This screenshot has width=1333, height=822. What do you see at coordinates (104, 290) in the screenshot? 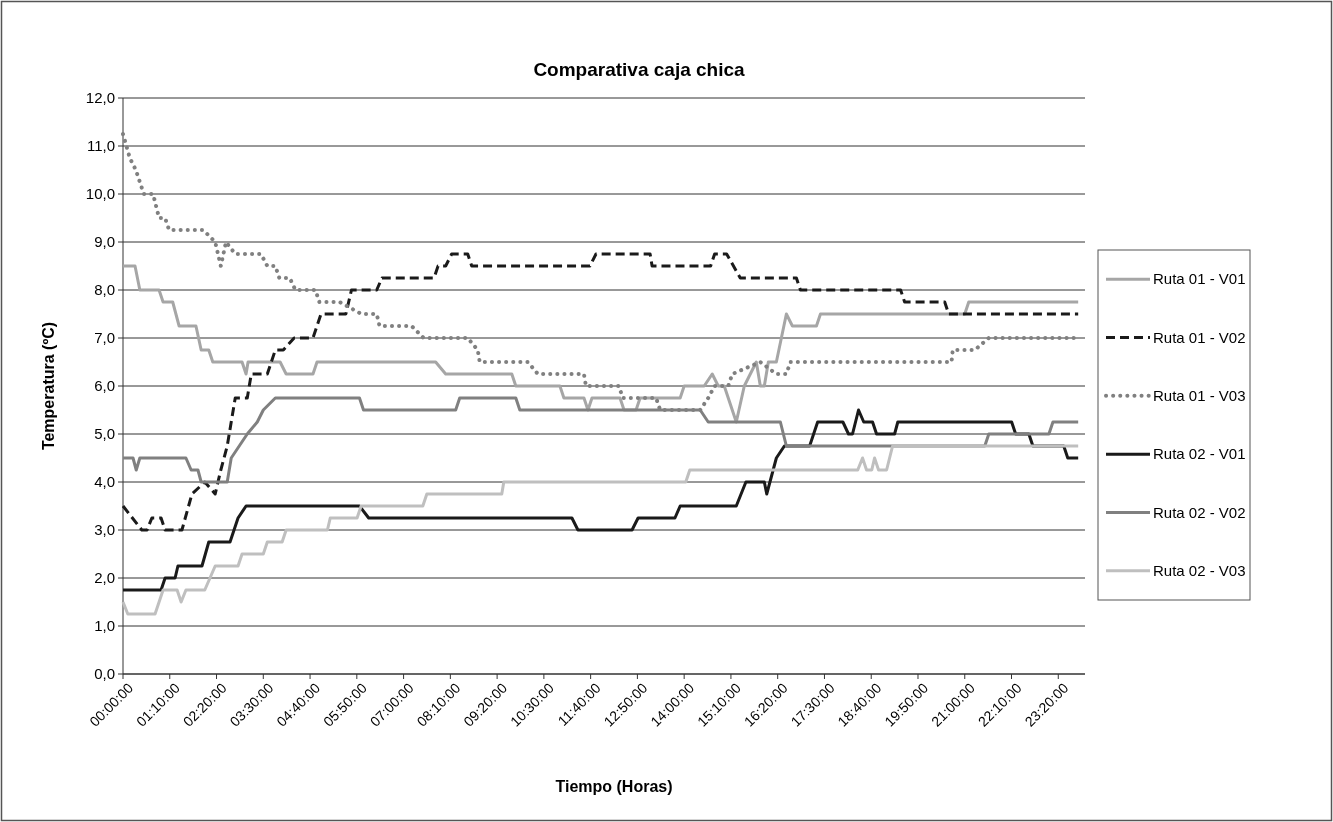
I see `y-tick-label: 8,0` at bounding box center [104, 290].